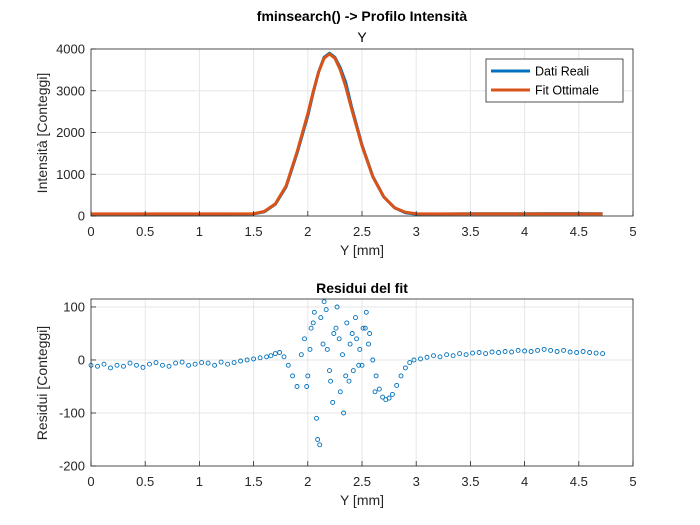  Describe the element at coordinates (42, 383) in the screenshot. I see `bottom-y-axis-label: Residui [Conteggi]` at that location.